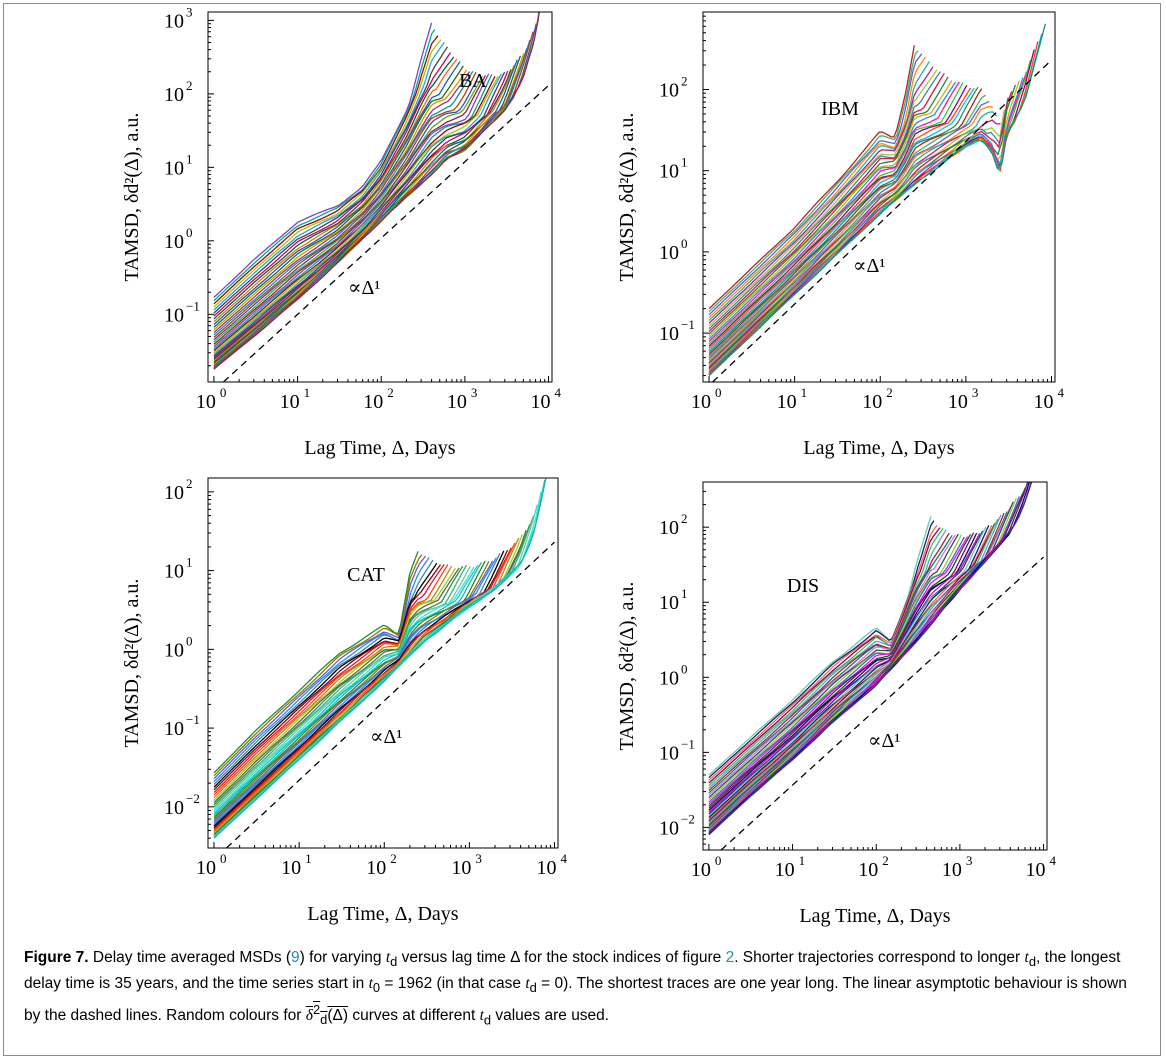 This screenshot has height=1061, width=1166. Describe the element at coordinates (189, 11) in the screenshot. I see `y-tick-exponent: 3` at that location.